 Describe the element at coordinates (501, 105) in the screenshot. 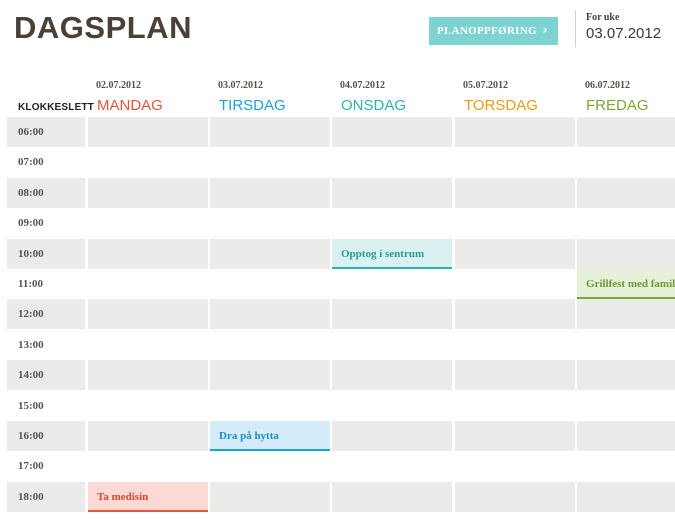

I see `day-name: TORSDAG` at that location.